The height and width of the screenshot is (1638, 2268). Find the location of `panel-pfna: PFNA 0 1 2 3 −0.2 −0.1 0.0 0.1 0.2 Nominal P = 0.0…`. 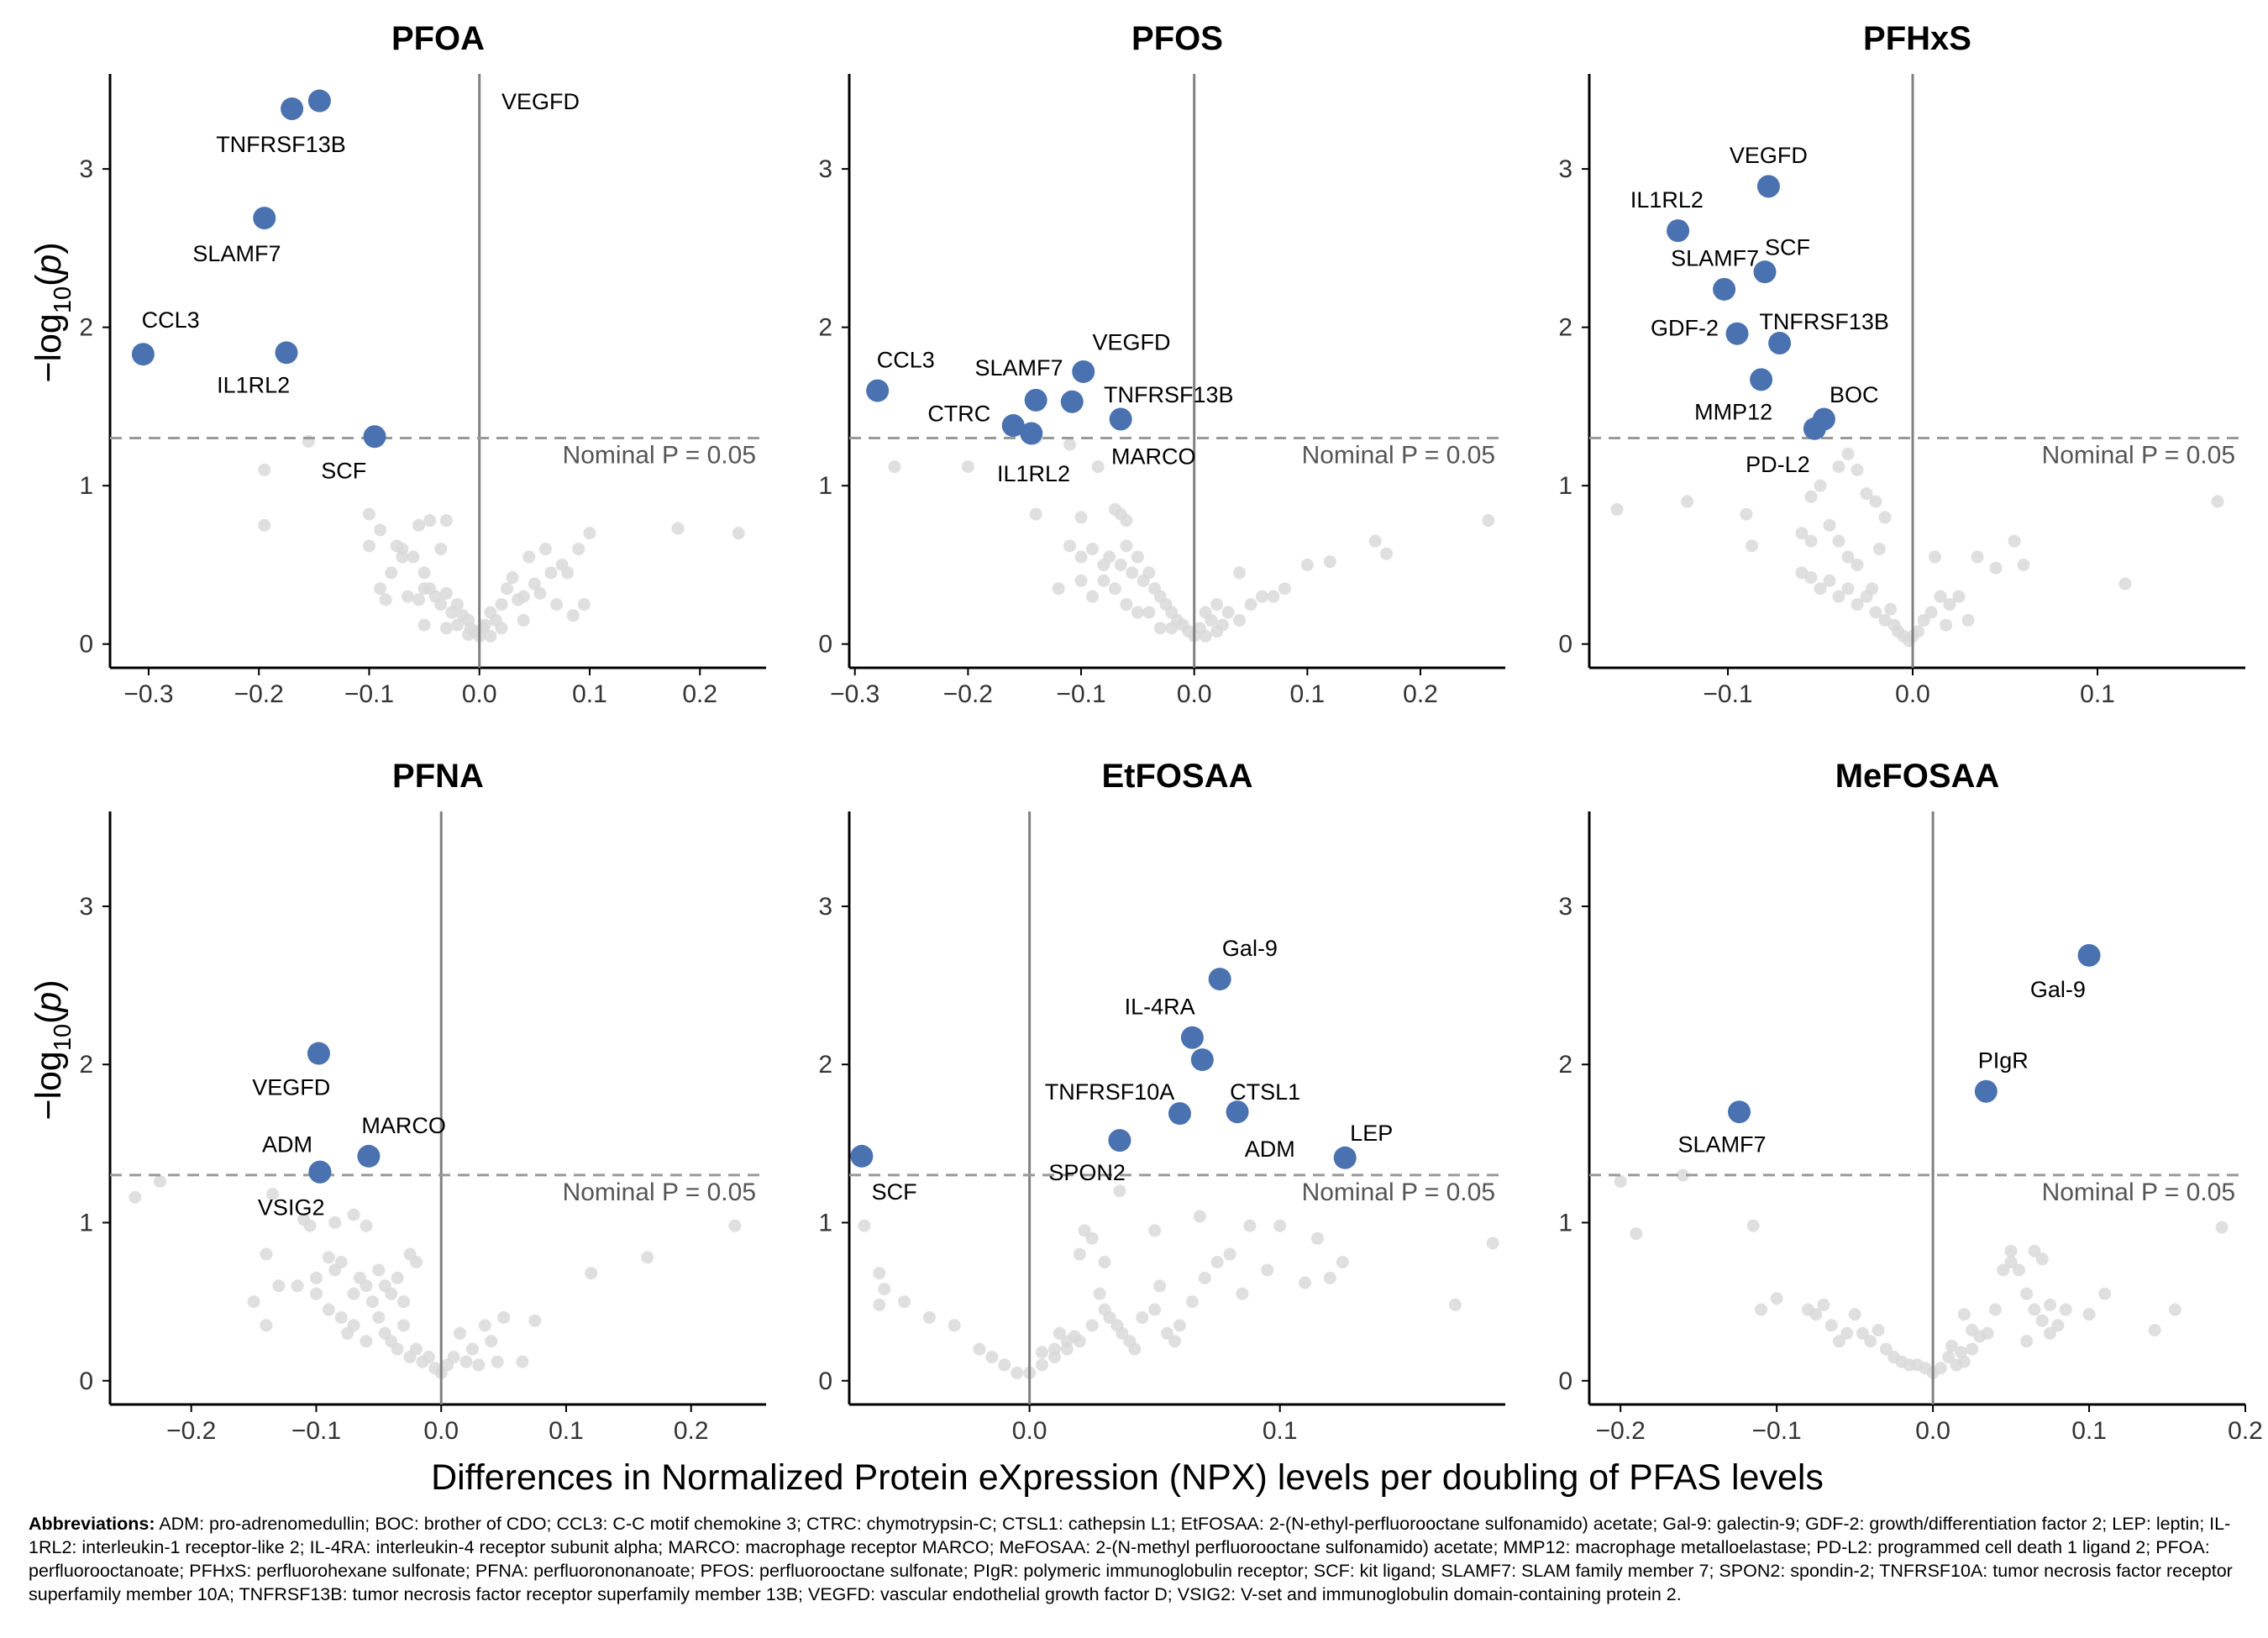

panel-pfna: PFNA 0 1 2 3 −0.2 −0.1 0.0 0.1 0.2 Nominal P = 0.0… is located at coordinates (422, 1101).